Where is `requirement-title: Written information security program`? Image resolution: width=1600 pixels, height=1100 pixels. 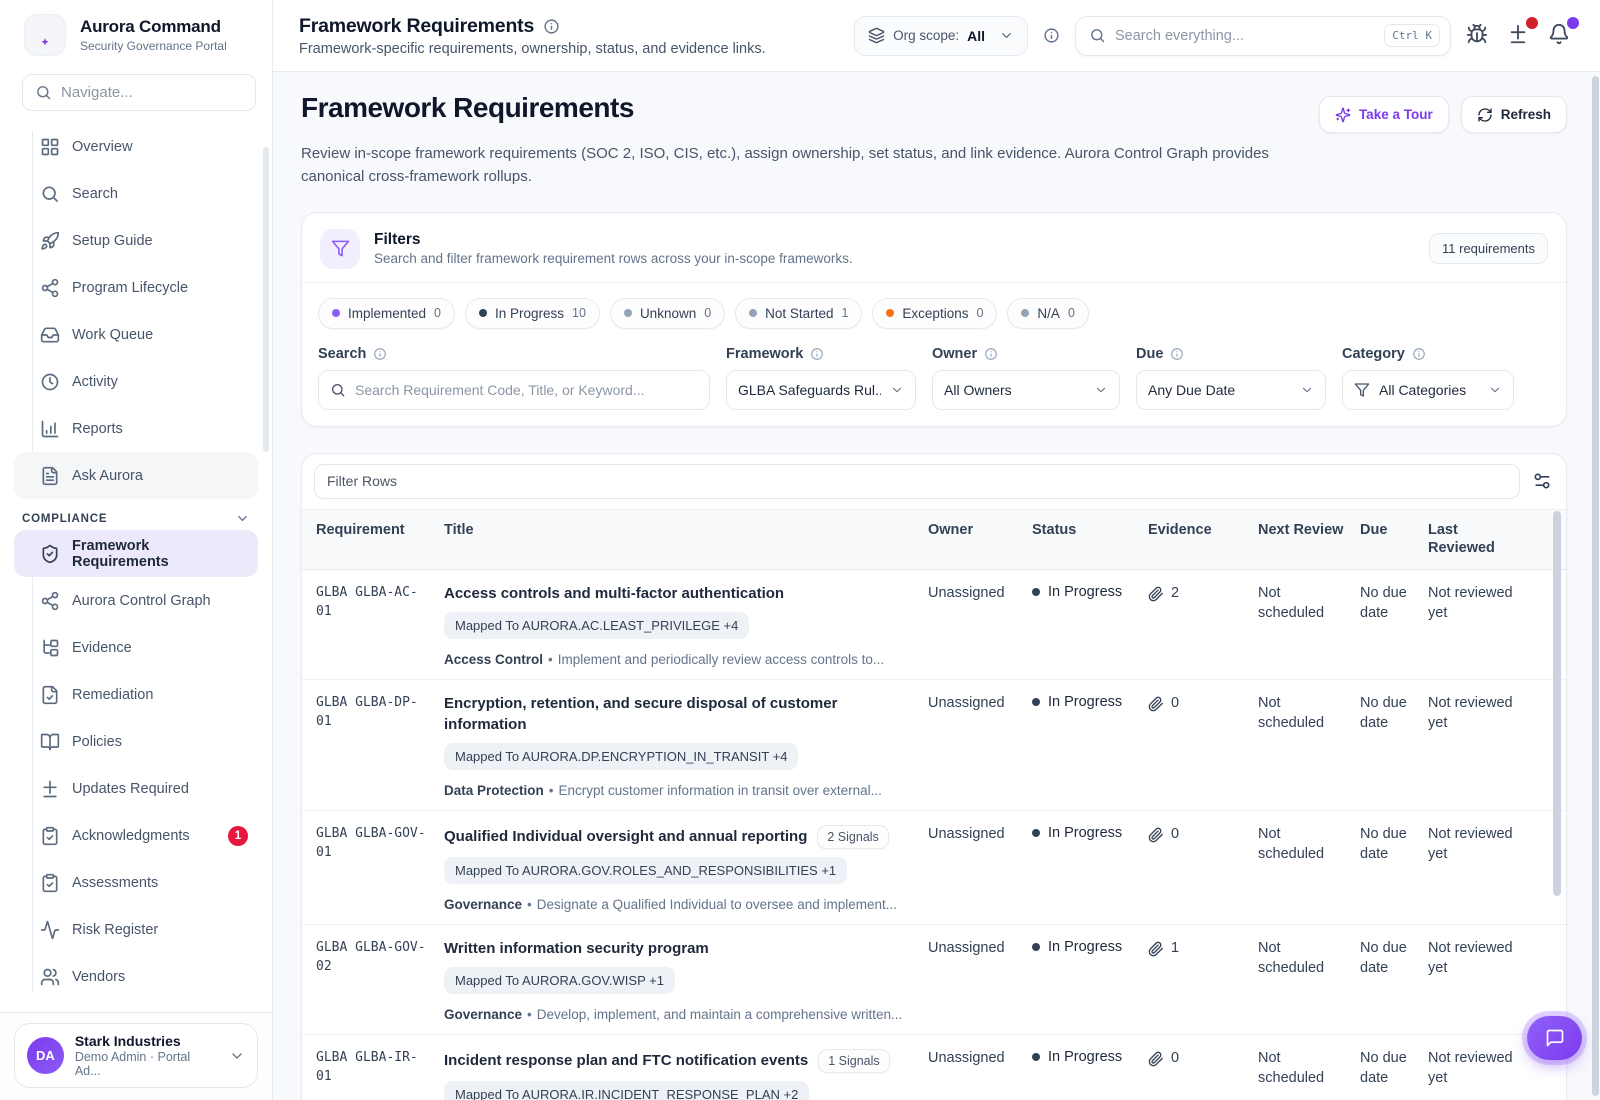
requirement-title: Written information security program is located at coordinates (576, 948).